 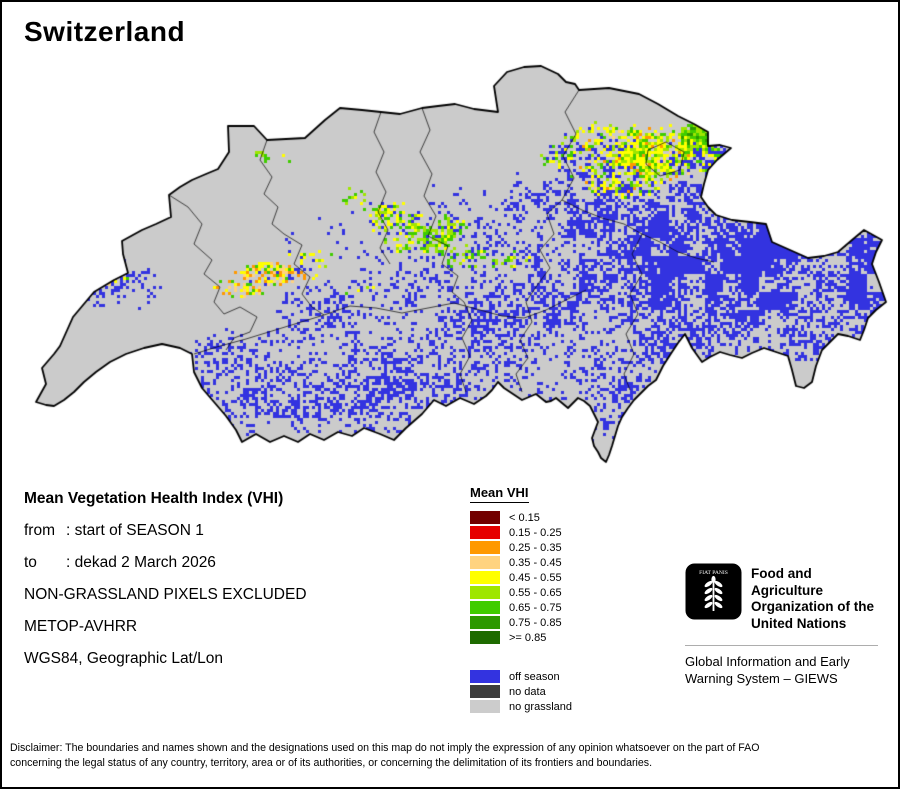 What do you see at coordinates (135, 530) in the screenshot?
I see `info-value: : start of SEASON 1` at bounding box center [135, 530].